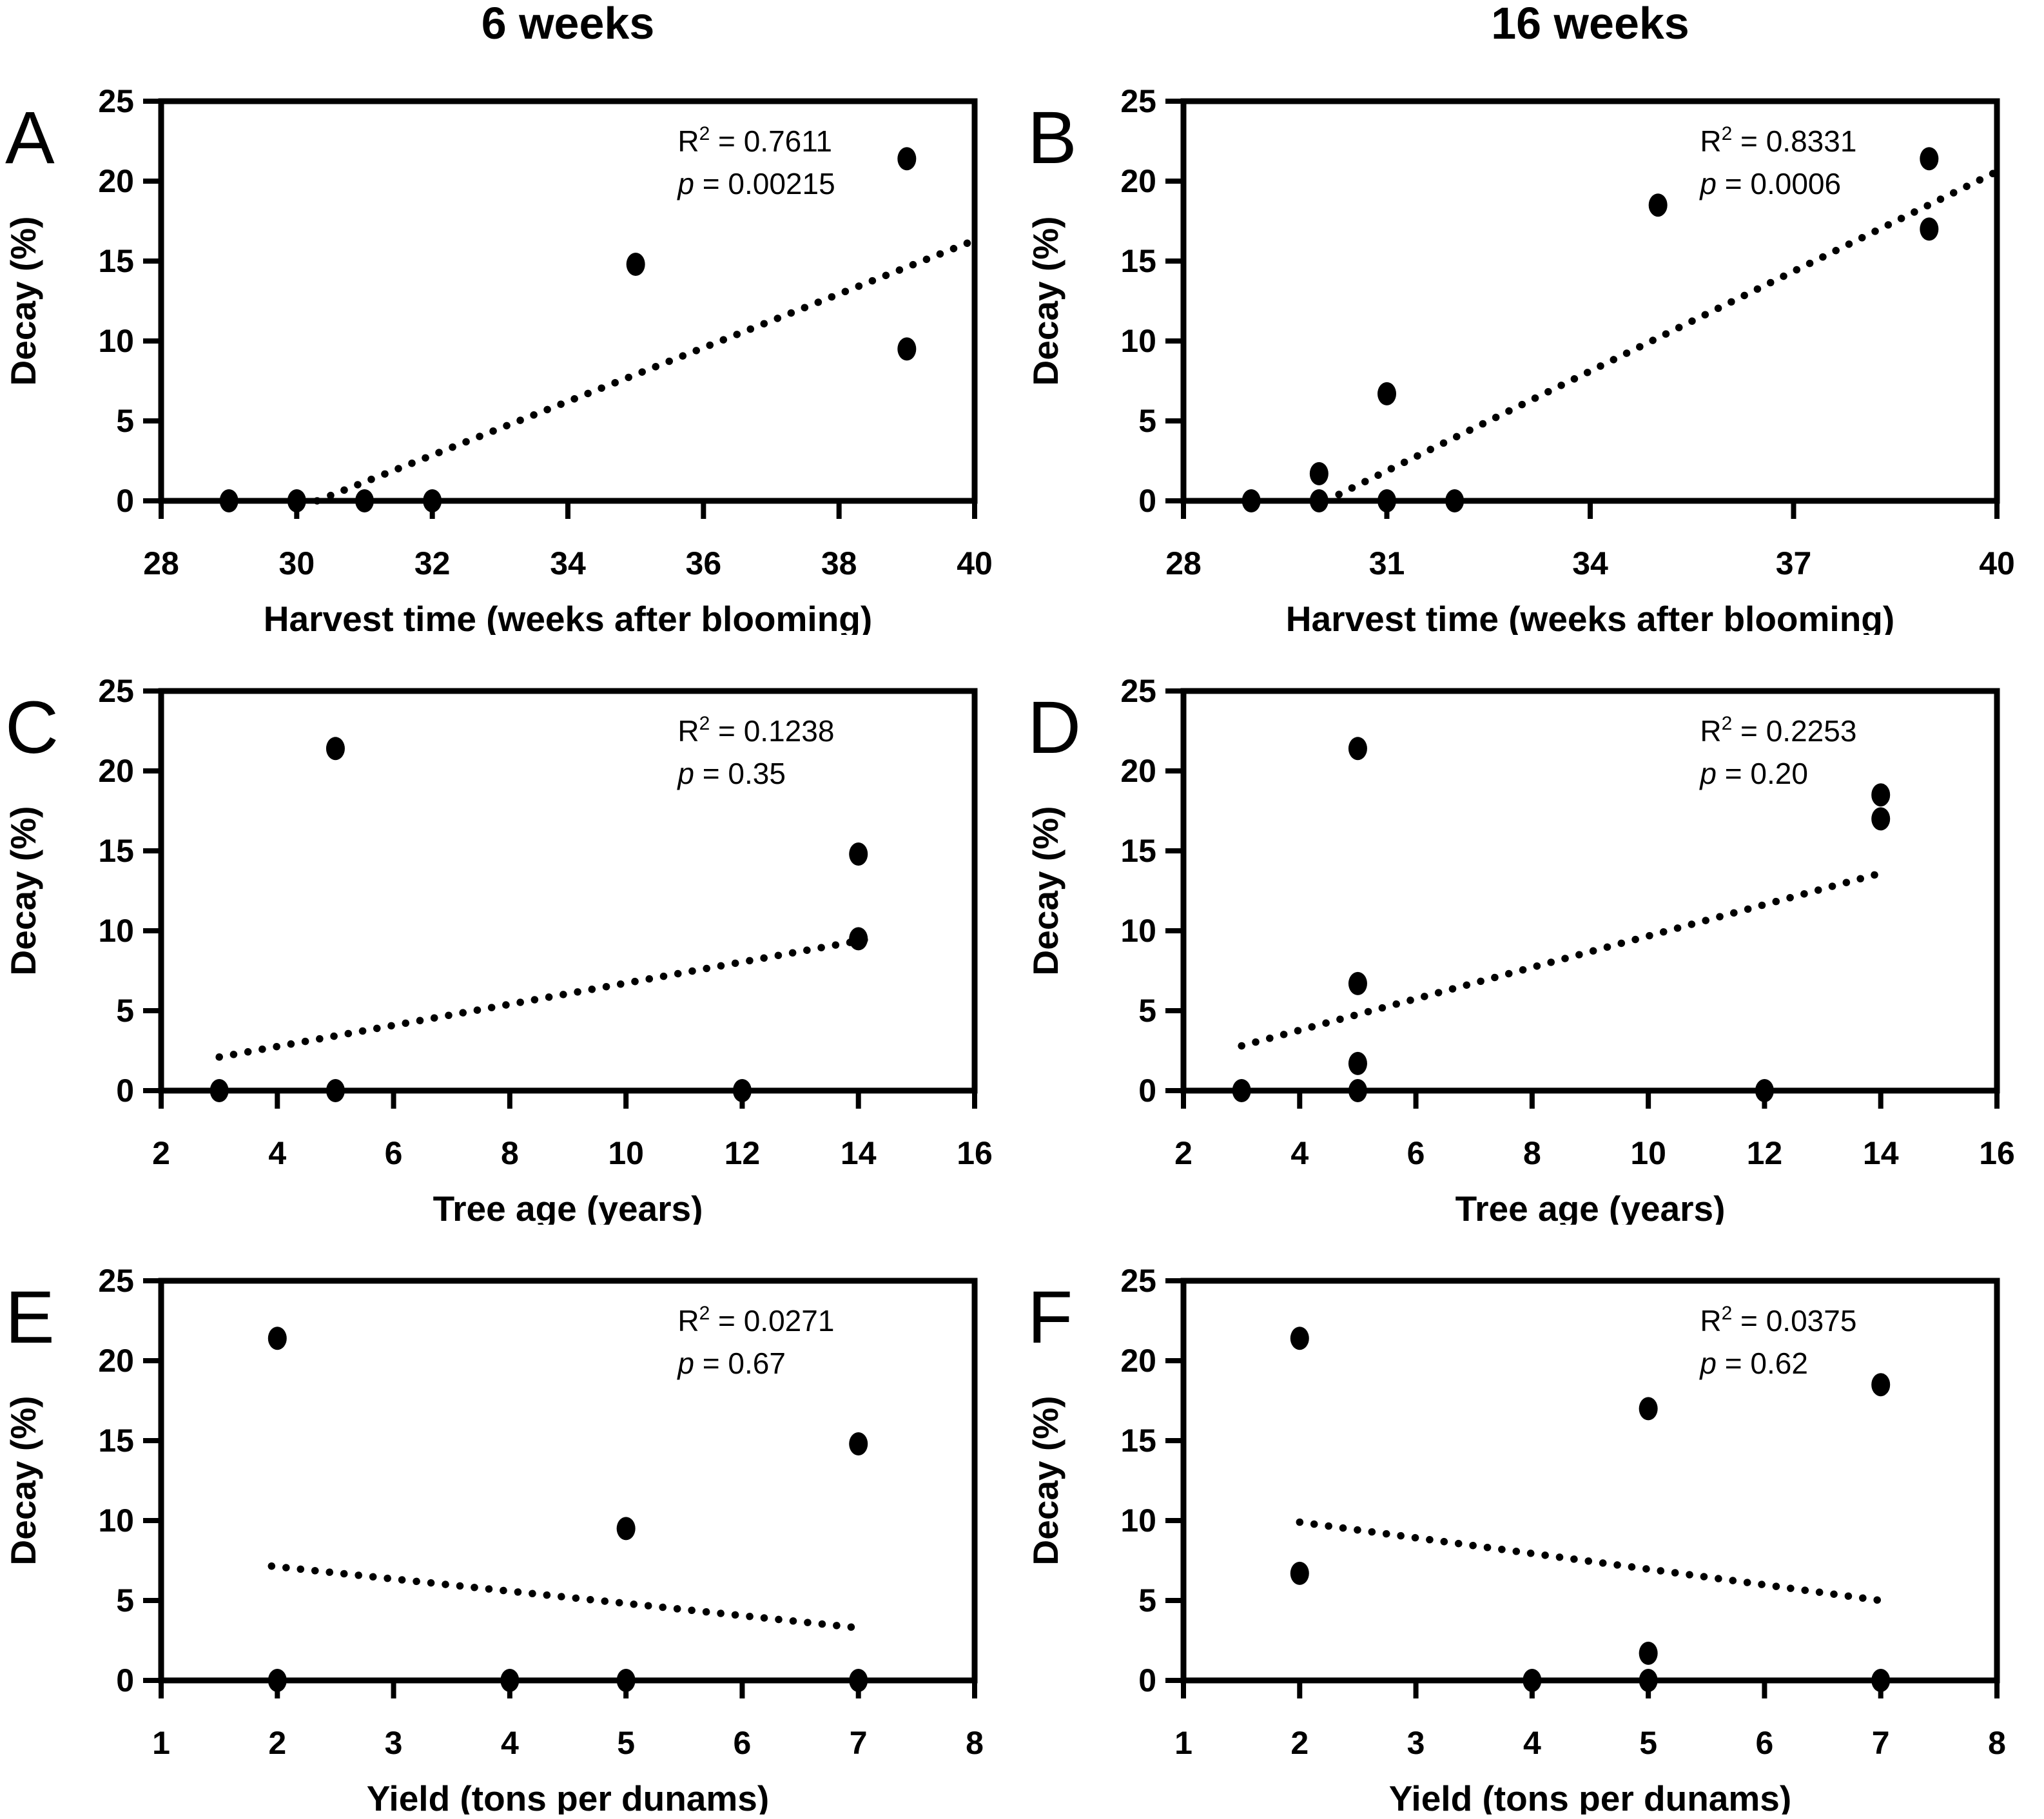 The height and width of the screenshot is (1819, 2044). I want to click on x-tick-label: 40, so click(1997, 563).